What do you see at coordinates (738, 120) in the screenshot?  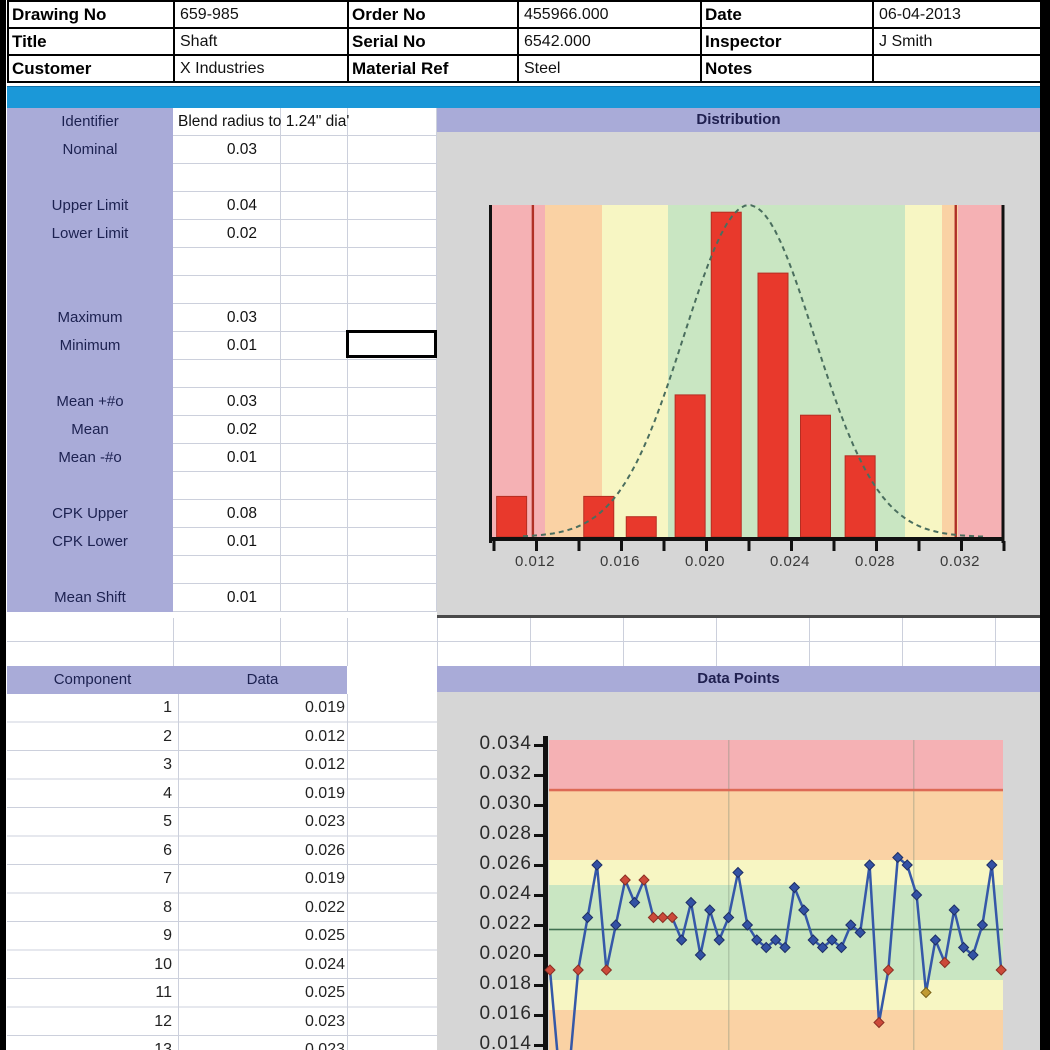 I see `distribution-chart-title: Distribution` at bounding box center [738, 120].